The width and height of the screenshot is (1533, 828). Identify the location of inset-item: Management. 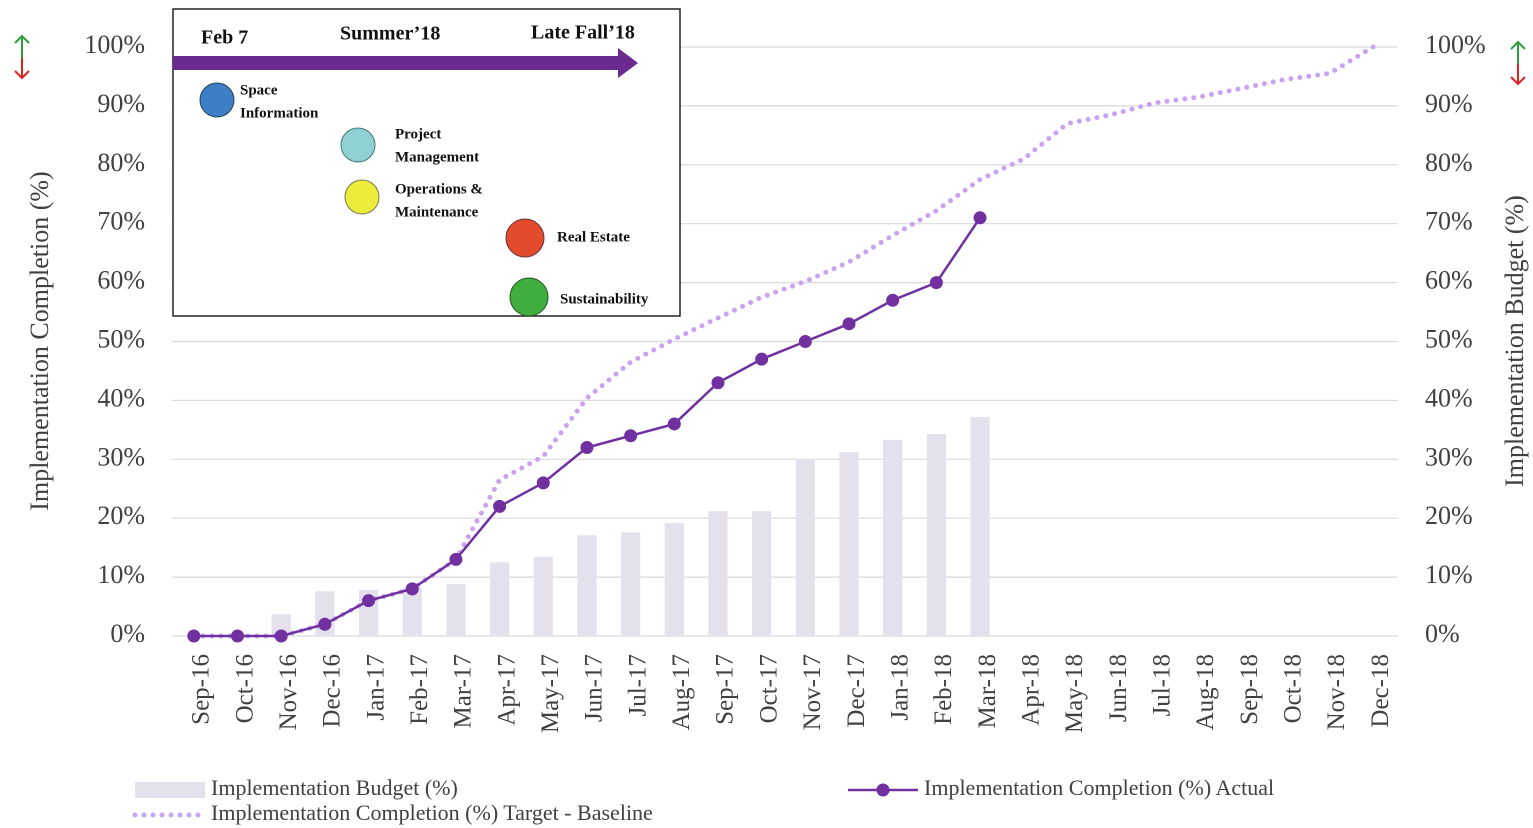
(437, 157).